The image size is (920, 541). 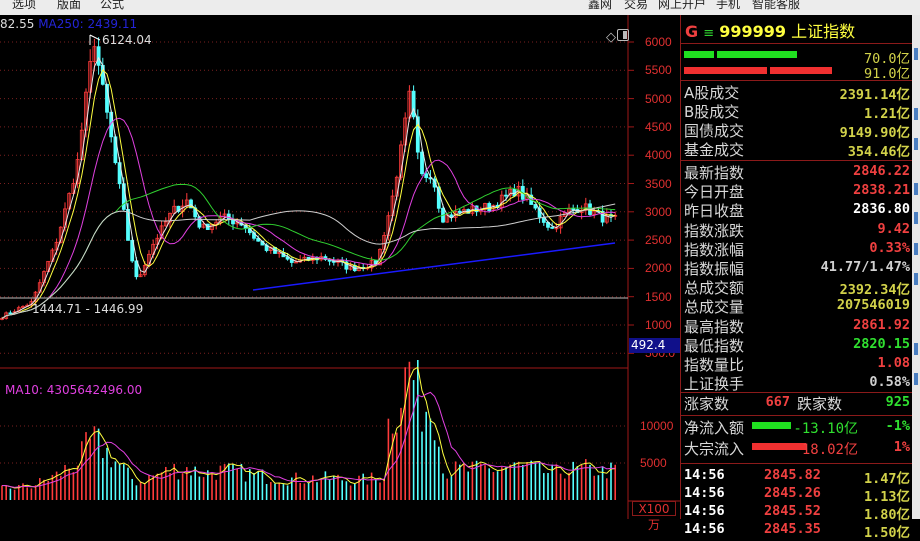 I want to click on index-stat-row: 总成交量 207546019, so click(x=797, y=306).